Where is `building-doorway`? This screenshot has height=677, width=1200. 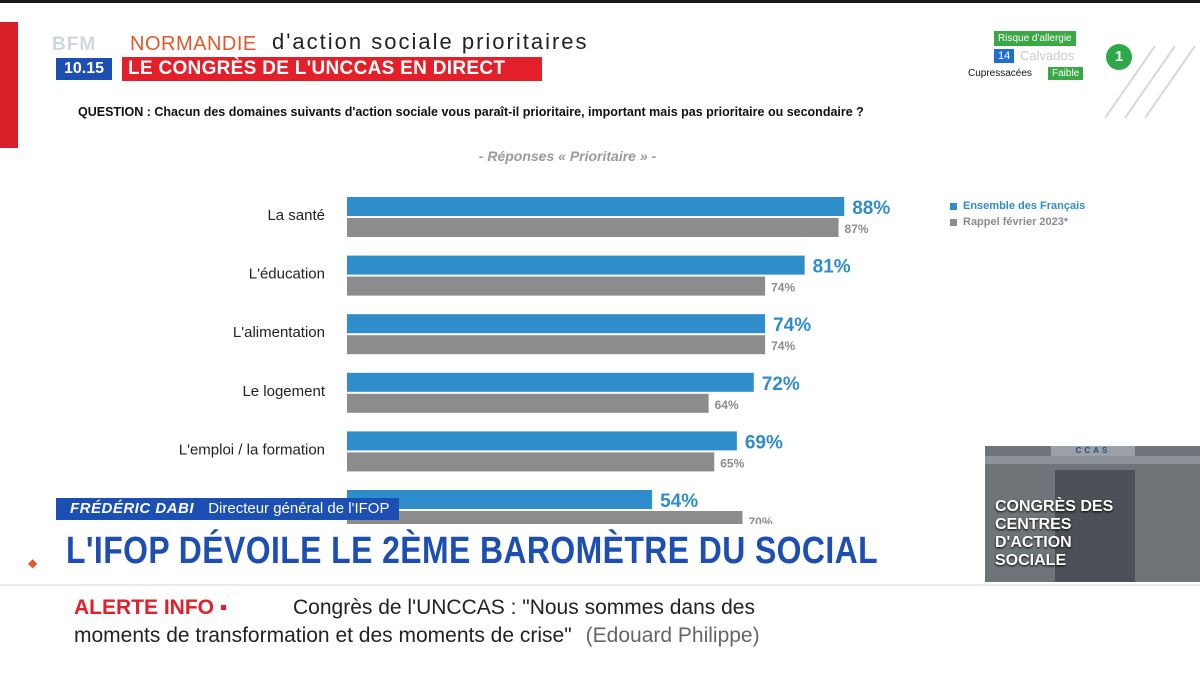
building-doorway is located at coordinates (1095, 526).